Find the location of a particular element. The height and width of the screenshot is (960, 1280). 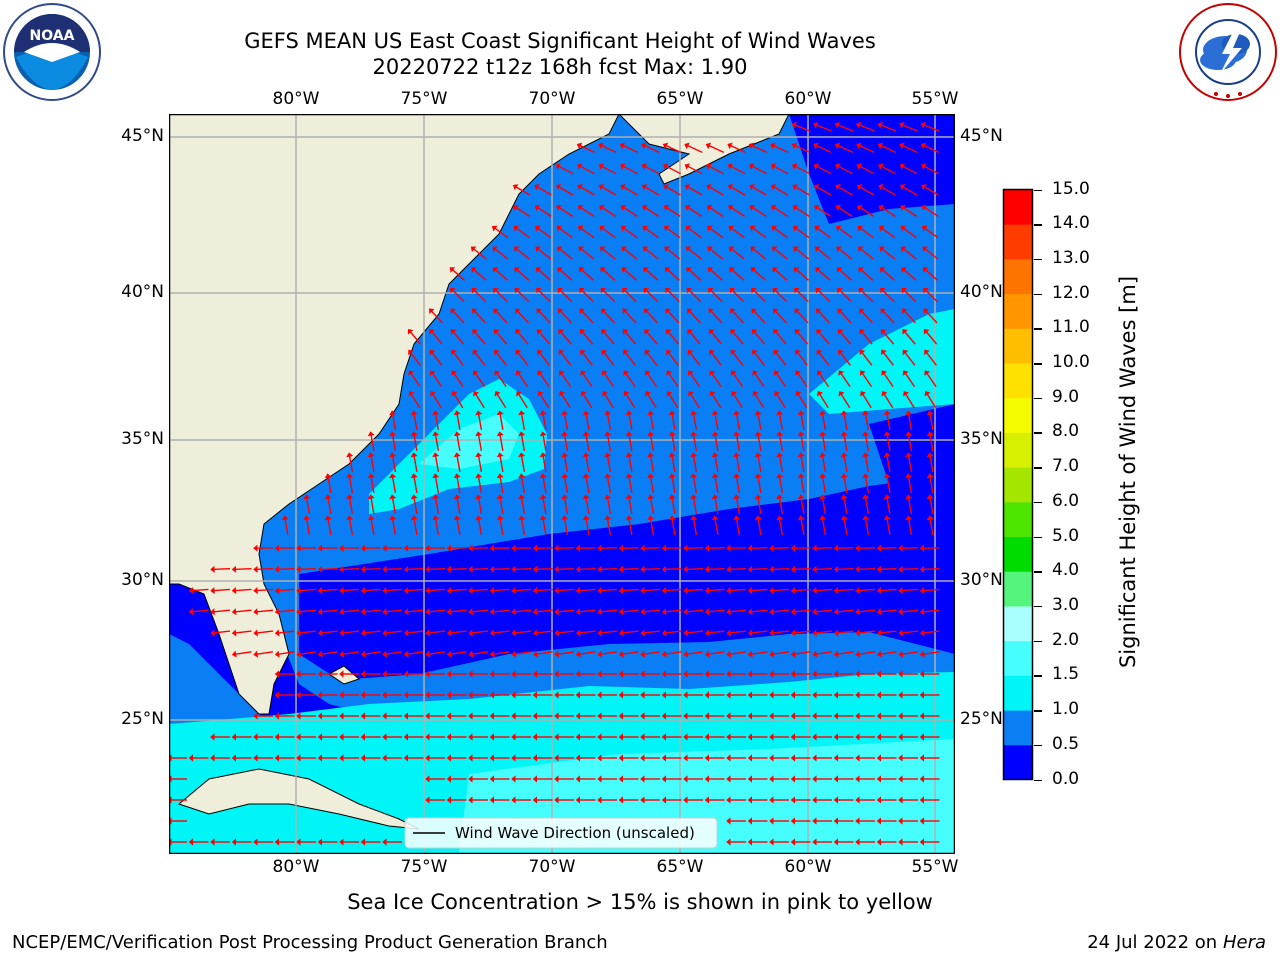

colorbar-tick-label: 10.0 is located at coordinates (1071, 362).